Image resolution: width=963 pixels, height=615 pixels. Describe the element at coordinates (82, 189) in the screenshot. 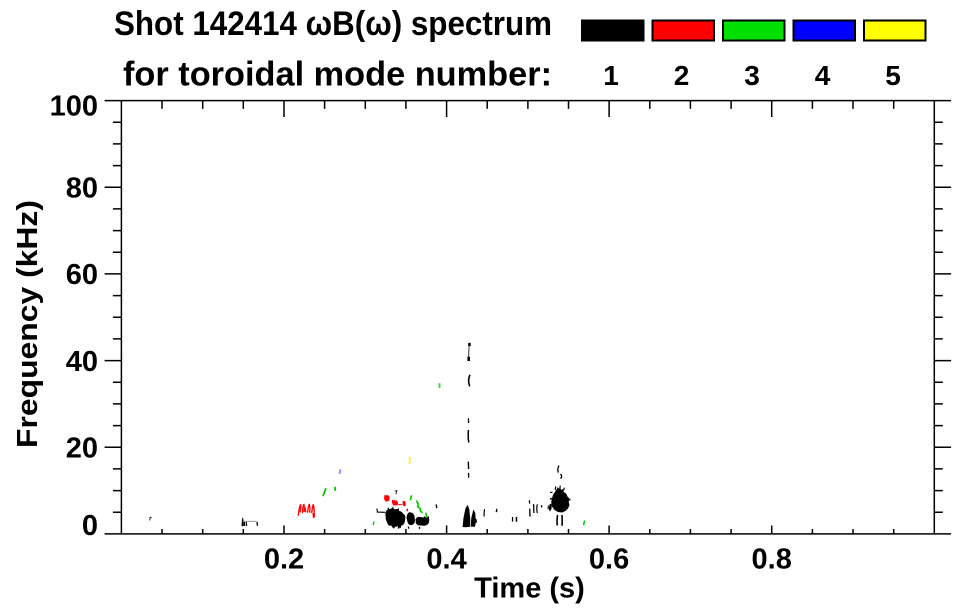

I see `svg-text: 80` at that location.